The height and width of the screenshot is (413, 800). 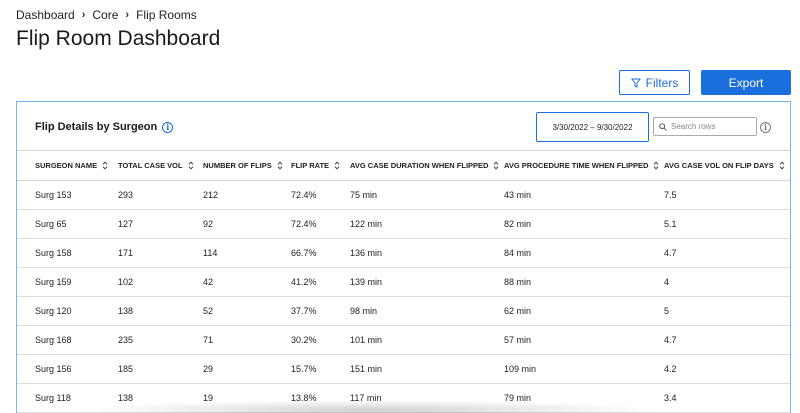 What do you see at coordinates (168, 127) in the screenshot?
I see `info-icon: i` at bounding box center [168, 127].